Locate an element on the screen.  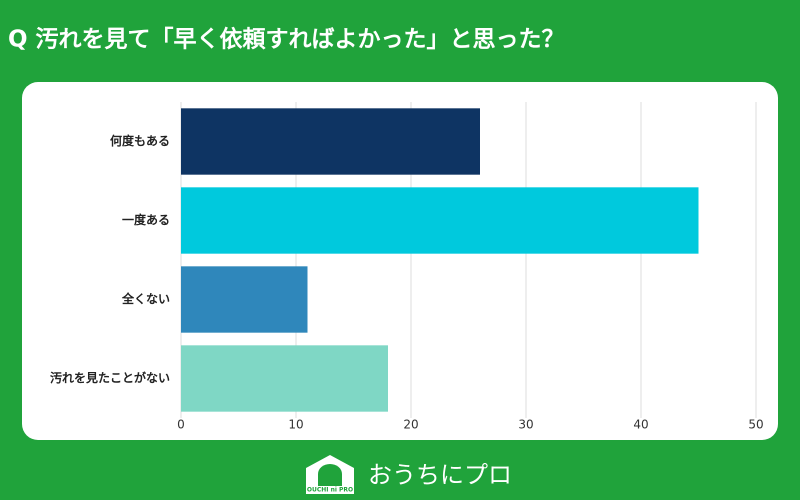
y-tick-label: 全くない is located at coordinates (145, 298).